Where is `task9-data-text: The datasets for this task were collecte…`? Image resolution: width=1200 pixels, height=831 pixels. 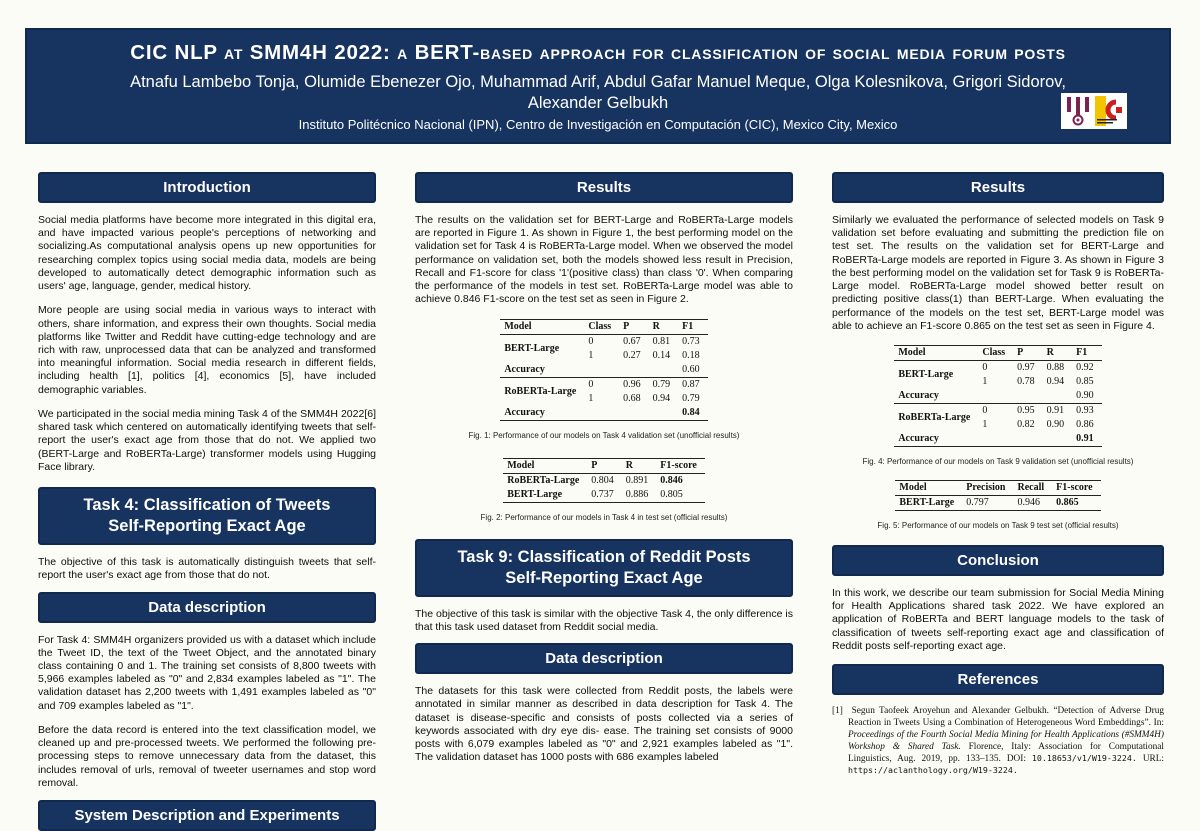 task9-data-text: The datasets for this task were collecte… is located at coordinates (604, 724).